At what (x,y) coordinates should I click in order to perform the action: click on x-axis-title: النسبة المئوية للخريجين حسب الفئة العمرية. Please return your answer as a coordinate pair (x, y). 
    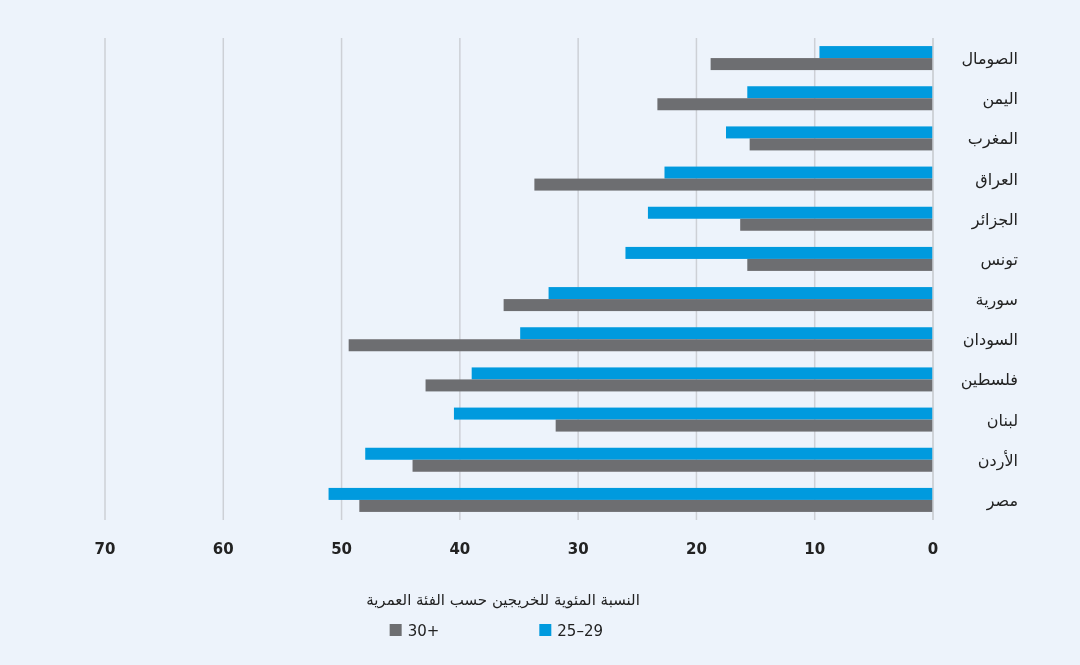
    Looking at the image, I should click on (503, 600).